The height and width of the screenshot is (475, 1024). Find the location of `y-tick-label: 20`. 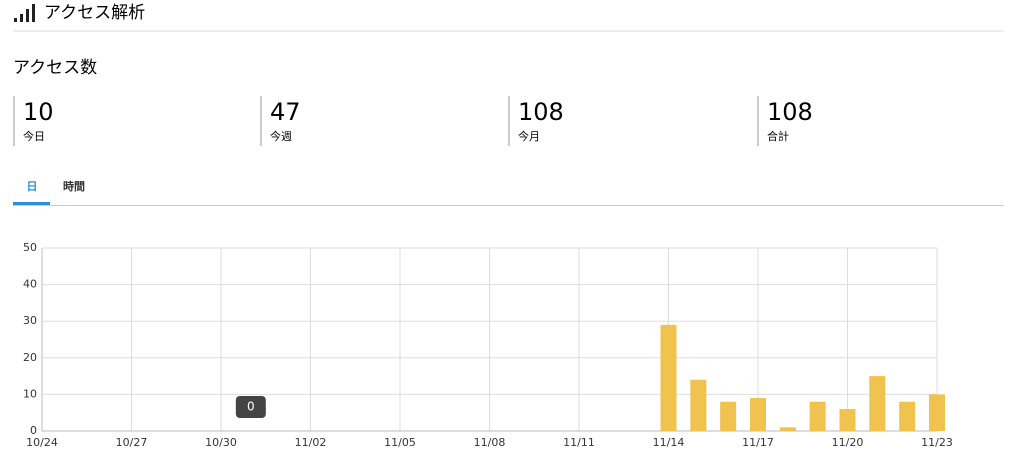

y-tick-label: 20 is located at coordinates (30, 357).